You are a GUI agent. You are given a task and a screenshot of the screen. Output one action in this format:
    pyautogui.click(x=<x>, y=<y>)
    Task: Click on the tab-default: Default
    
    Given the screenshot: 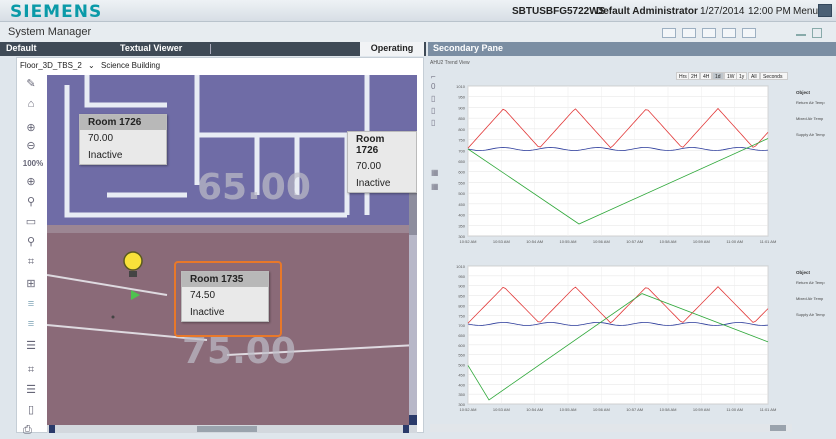 What is the action you would take?
    pyautogui.click(x=21, y=48)
    